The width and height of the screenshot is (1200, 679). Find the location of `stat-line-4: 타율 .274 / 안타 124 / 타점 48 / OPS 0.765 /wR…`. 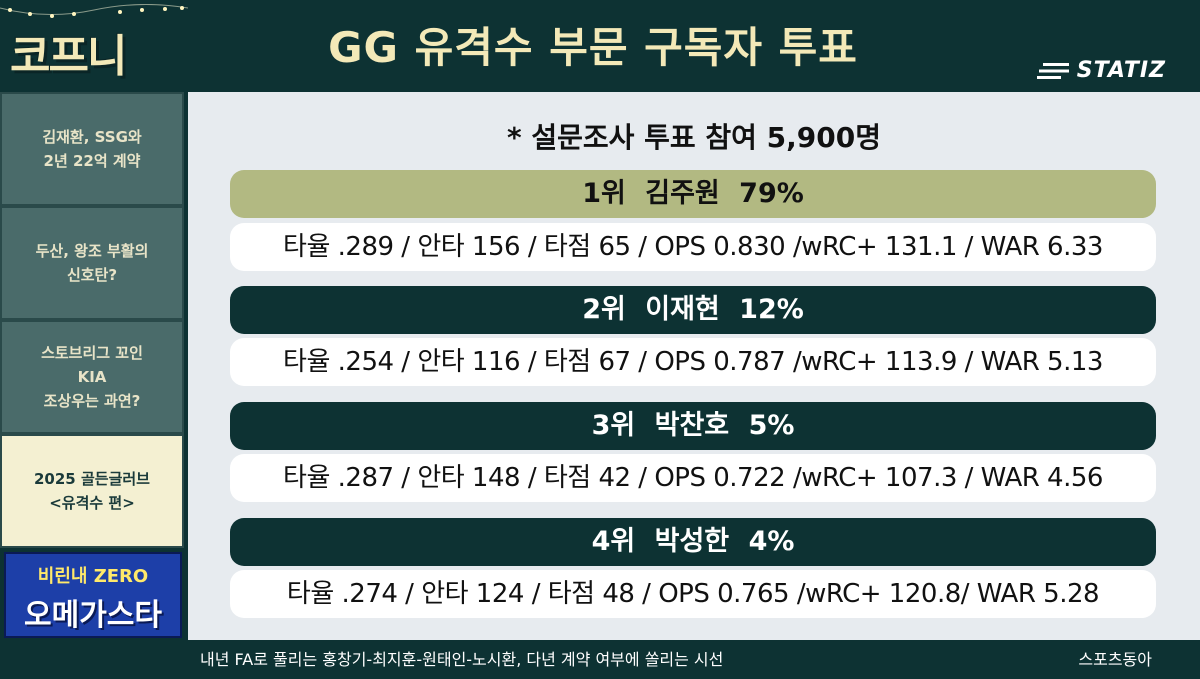

stat-line-4: 타율 .274 / 안타 124 / 타점 48 / OPS 0.765 /wR… is located at coordinates (693, 594).